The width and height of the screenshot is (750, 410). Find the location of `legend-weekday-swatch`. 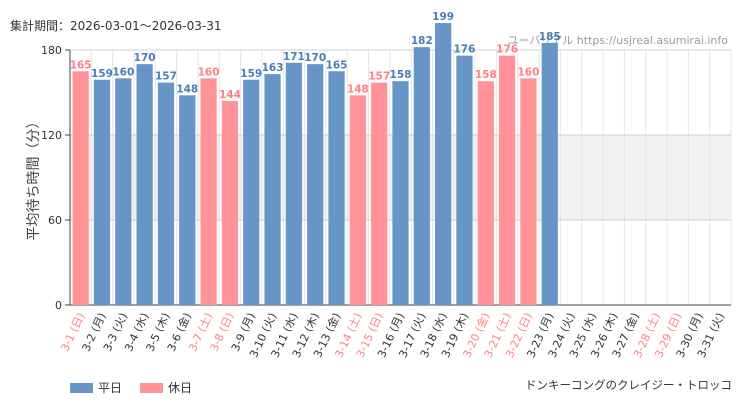

legend-weekday-swatch is located at coordinates (81, 387).